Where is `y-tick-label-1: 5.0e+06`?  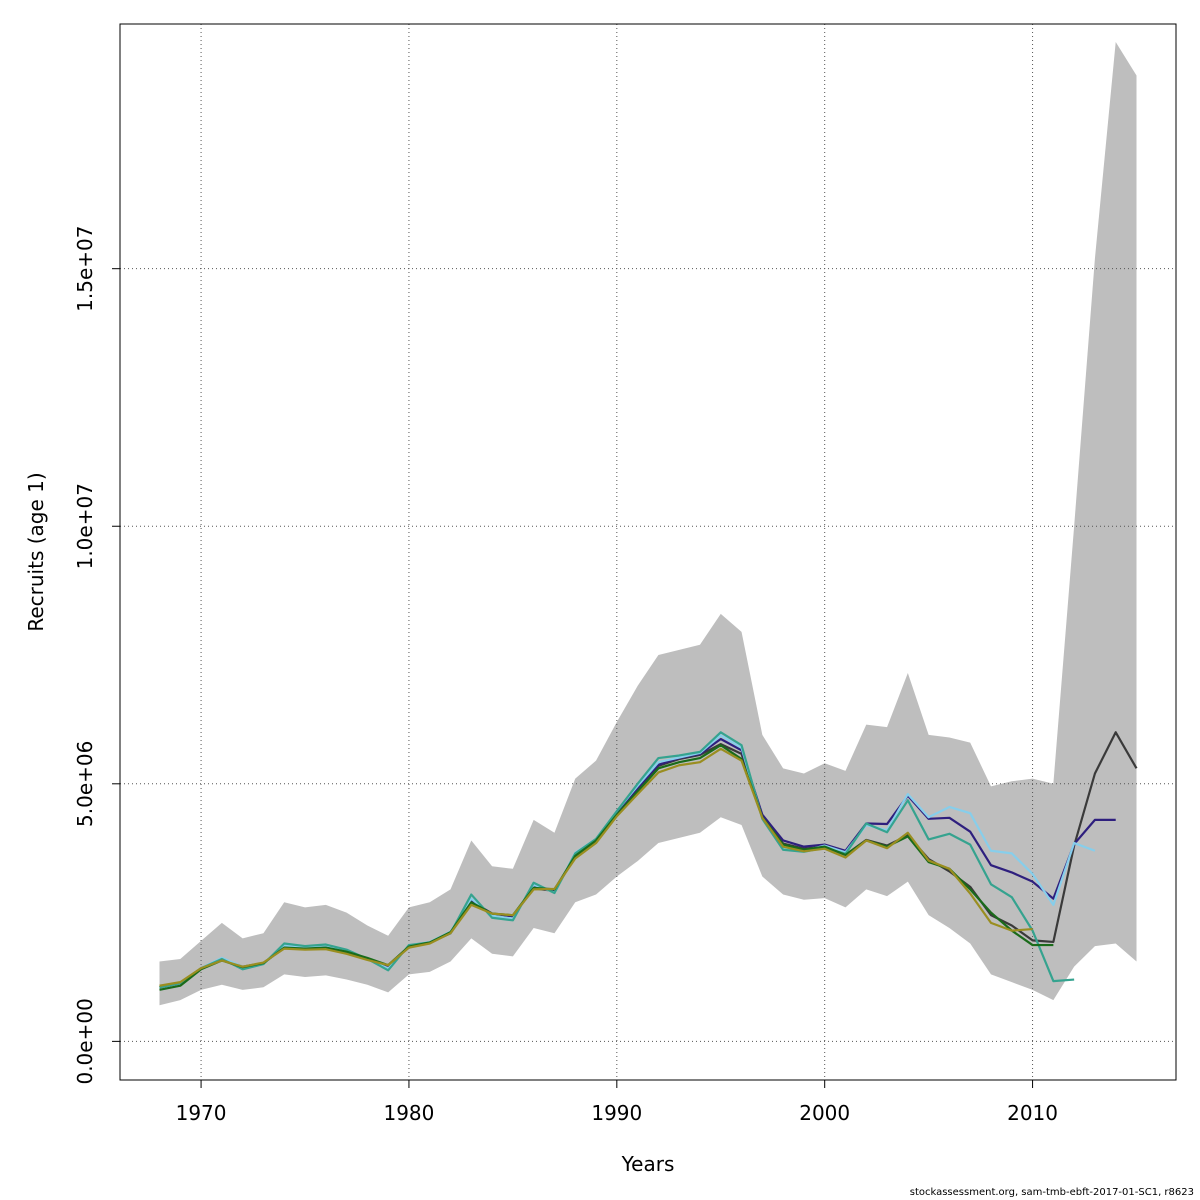
y-tick-label-1: 5.0e+06 is located at coordinates (85, 784).